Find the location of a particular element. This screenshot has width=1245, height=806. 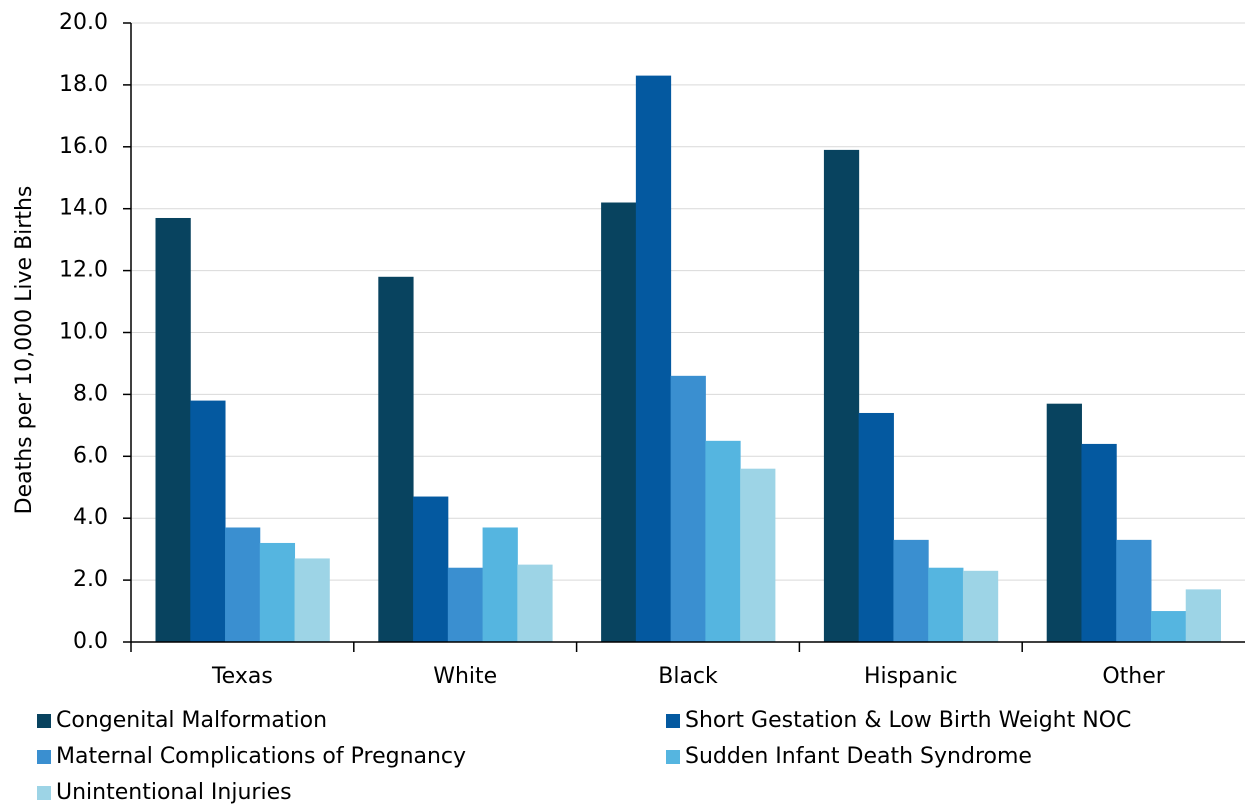

y-tick-label: 6.0 is located at coordinates (90, 455).